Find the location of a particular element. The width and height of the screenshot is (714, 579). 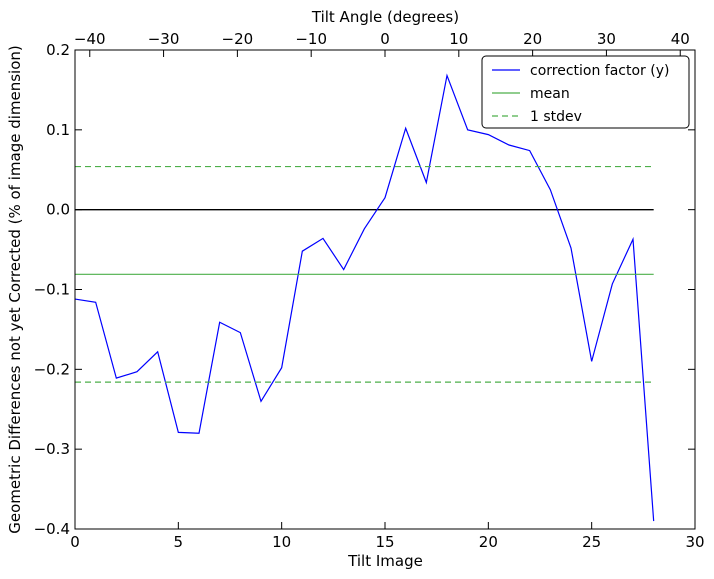

y-tick-label: −0.1 is located at coordinates (52, 290).